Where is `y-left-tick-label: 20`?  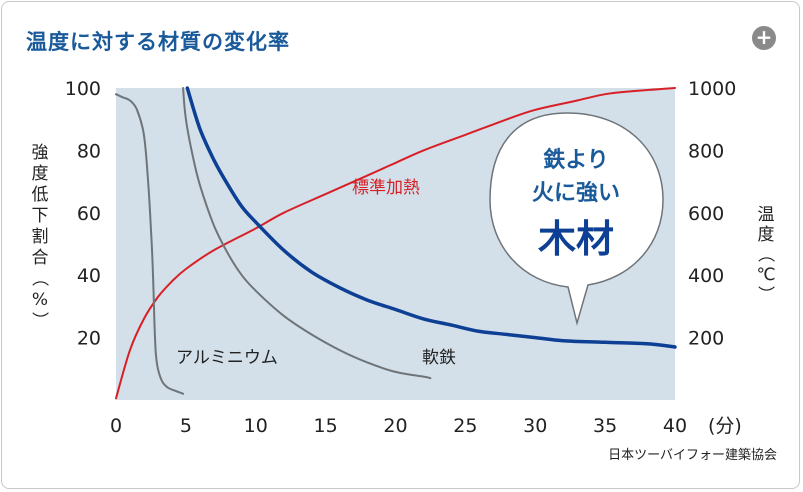 y-left-tick-label: 20 is located at coordinates (89, 339).